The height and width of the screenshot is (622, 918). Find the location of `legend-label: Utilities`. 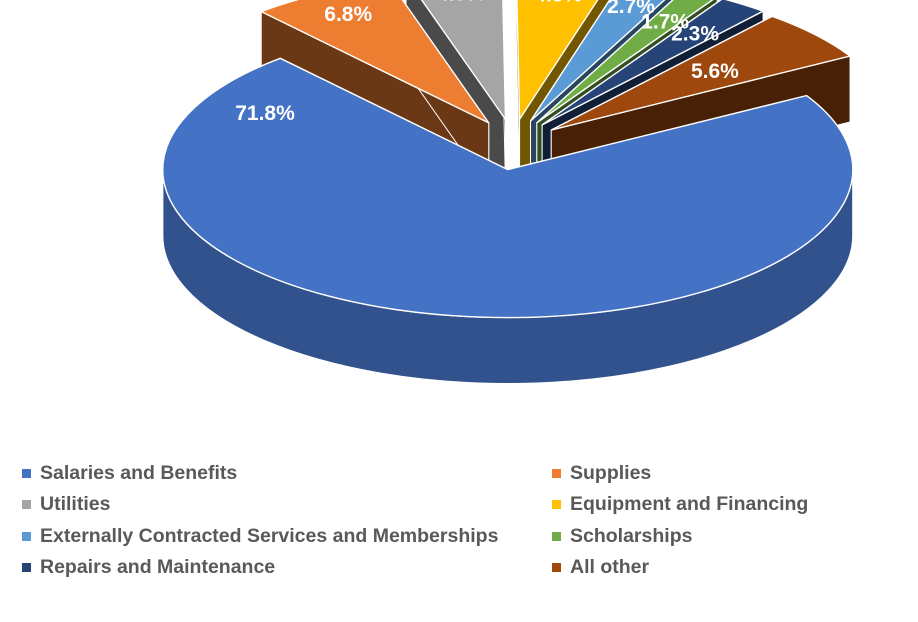

legend-label: Utilities is located at coordinates (75, 504).